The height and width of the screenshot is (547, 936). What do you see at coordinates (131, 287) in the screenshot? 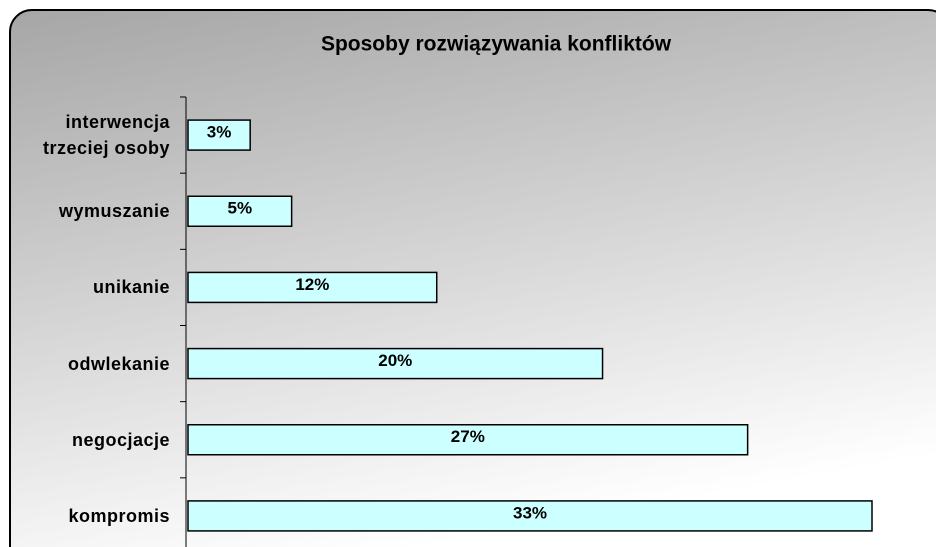
I see `category-label: unikanie` at bounding box center [131, 287].